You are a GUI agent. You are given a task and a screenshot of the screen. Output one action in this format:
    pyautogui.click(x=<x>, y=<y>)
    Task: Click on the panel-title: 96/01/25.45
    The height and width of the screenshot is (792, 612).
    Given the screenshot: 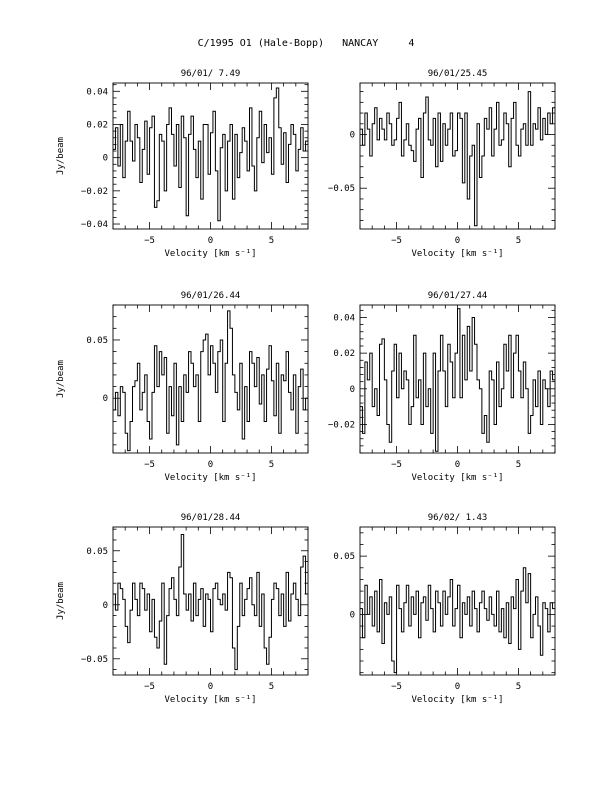 What is the action you would take?
    pyautogui.click(x=458, y=74)
    